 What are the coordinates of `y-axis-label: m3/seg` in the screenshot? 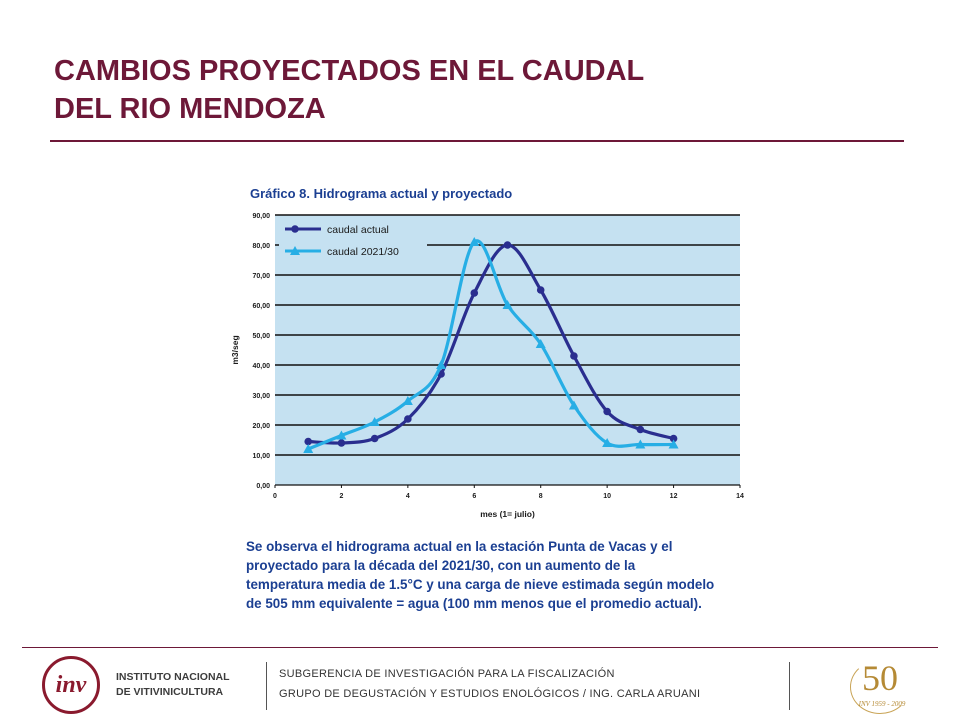 It's located at (235, 349).